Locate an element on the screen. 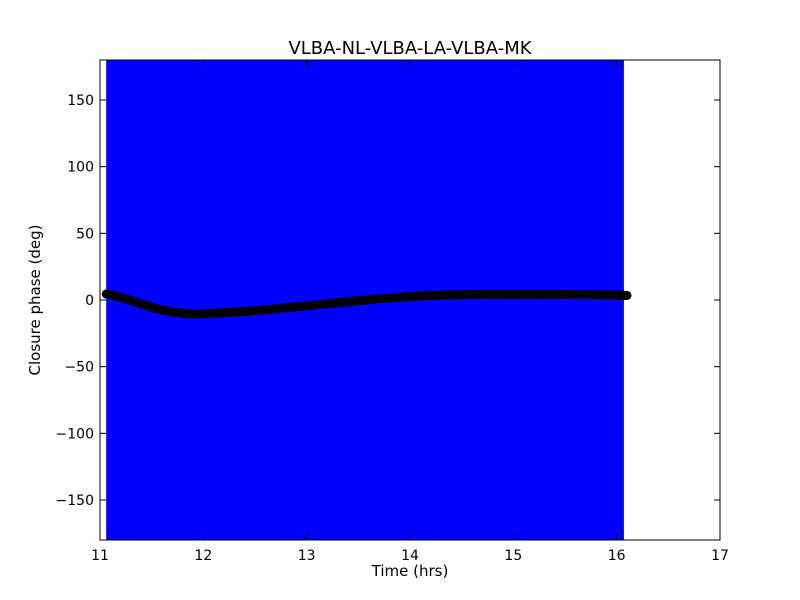 The width and height of the screenshot is (800, 600). x-tick-label: 16 is located at coordinates (617, 556).